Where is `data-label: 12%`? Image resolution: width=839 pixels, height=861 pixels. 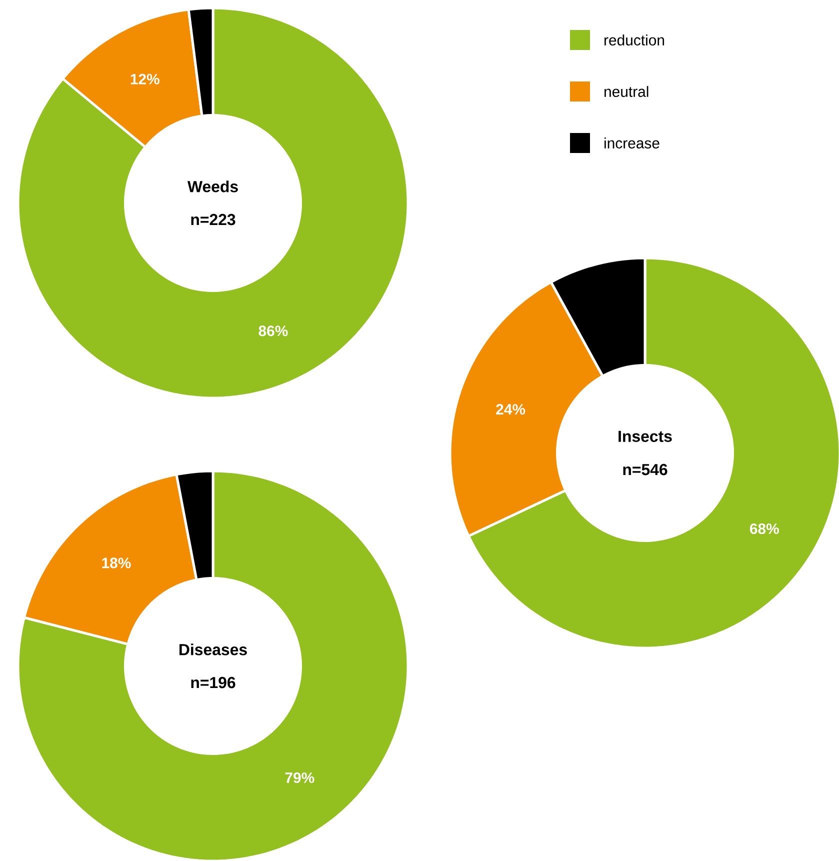 data-label: 12% is located at coordinates (145, 79).